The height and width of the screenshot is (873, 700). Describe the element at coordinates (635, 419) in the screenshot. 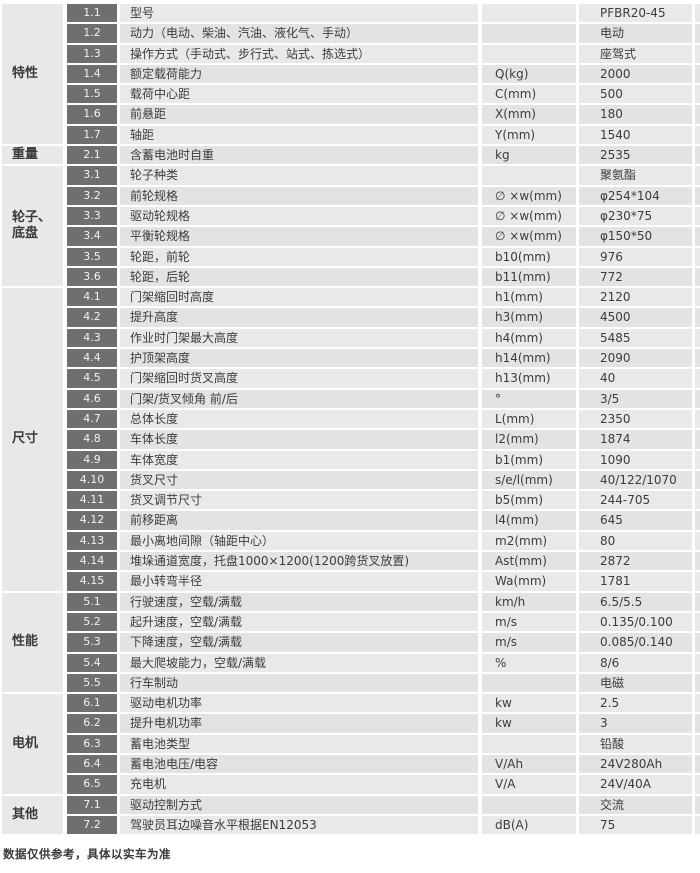

I see `row-value: 2350` at that location.